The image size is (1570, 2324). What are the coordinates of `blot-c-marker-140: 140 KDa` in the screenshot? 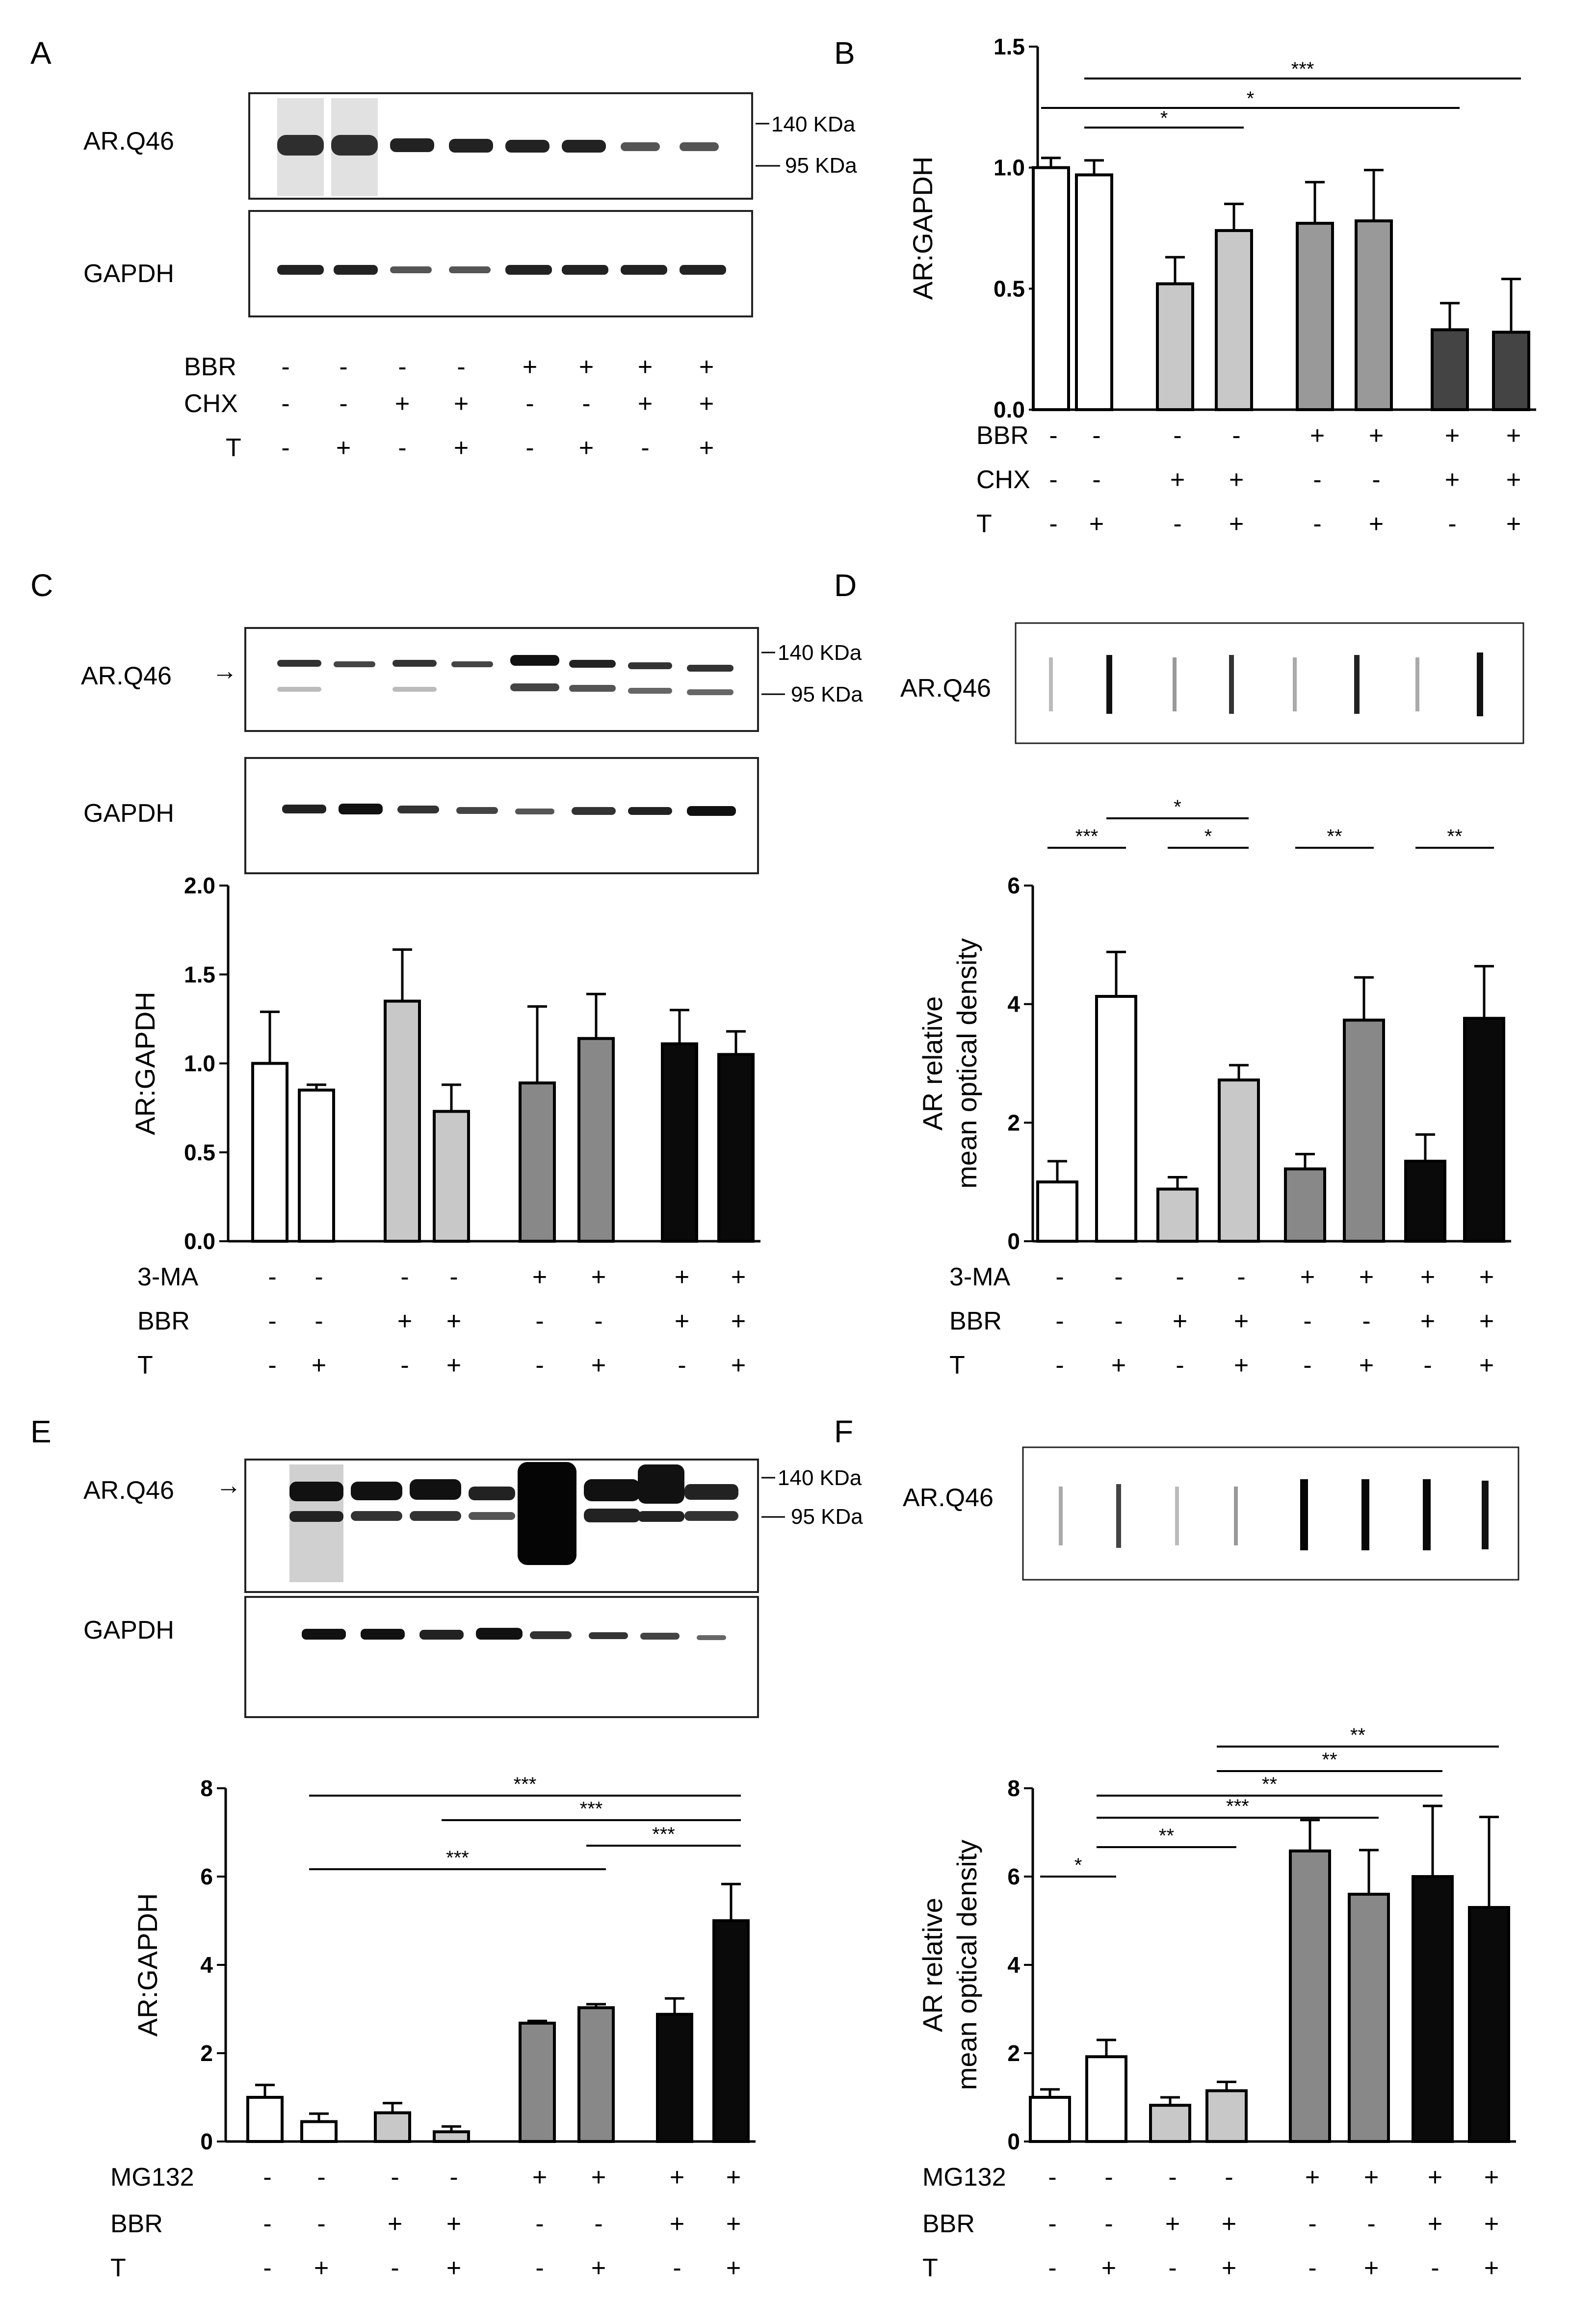 It's located at (820, 653).